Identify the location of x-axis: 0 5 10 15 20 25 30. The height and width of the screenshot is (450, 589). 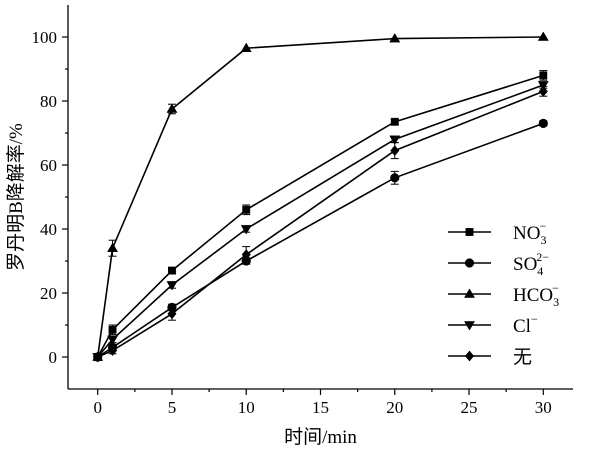
(322, 403).